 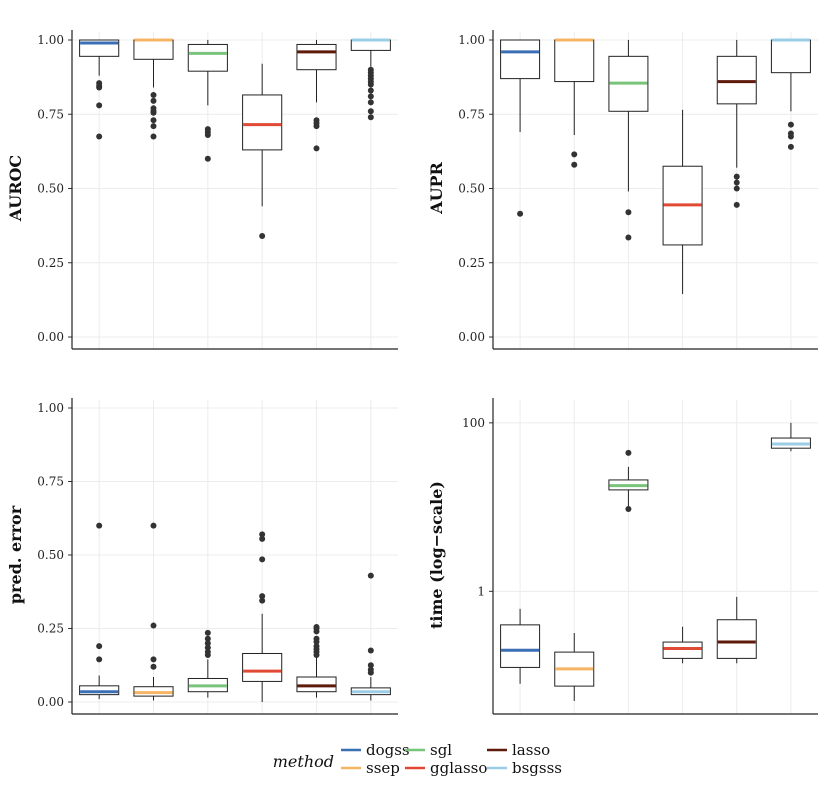 I want to click on box-body-auroc-bsgsss, so click(x=370, y=45).